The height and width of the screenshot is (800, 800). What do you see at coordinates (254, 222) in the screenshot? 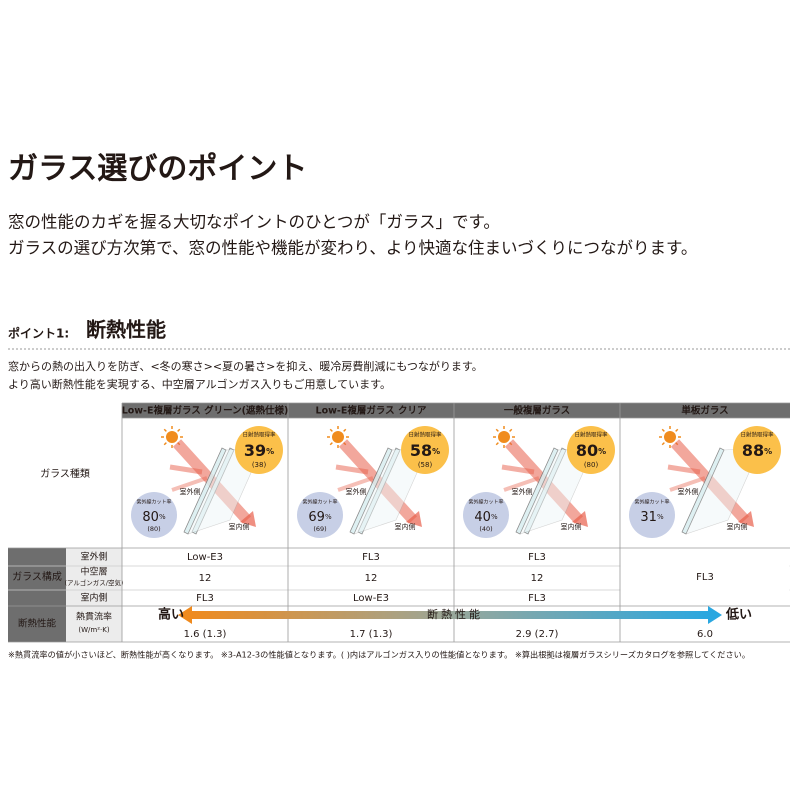
I see `intro-line: 窓の性能のカギを握る大切なポイントのひとつが「ガラス」です。` at bounding box center [254, 222].